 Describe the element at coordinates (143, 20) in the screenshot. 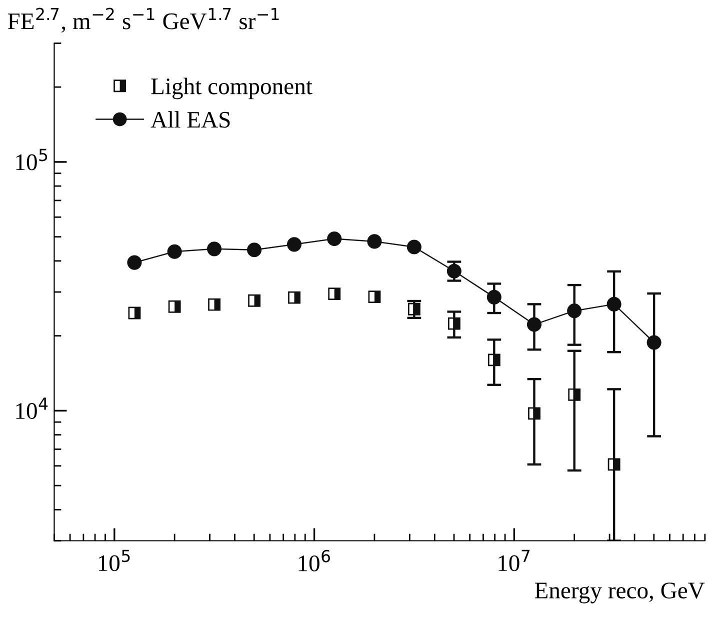

I see `text: FE$^{2.7}$, m$^{−2}$ s$^{−1}$ GeV$^{1.7}$ sr$^{−1}$` at that location.